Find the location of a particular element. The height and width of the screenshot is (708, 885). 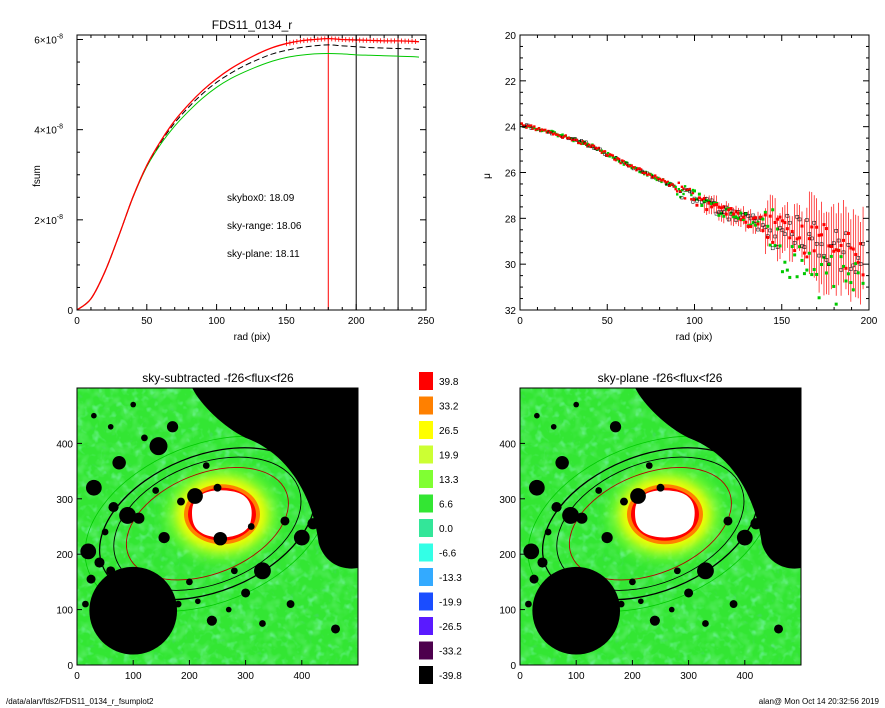

colorbar-label: 26.5 is located at coordinates (449, 431).